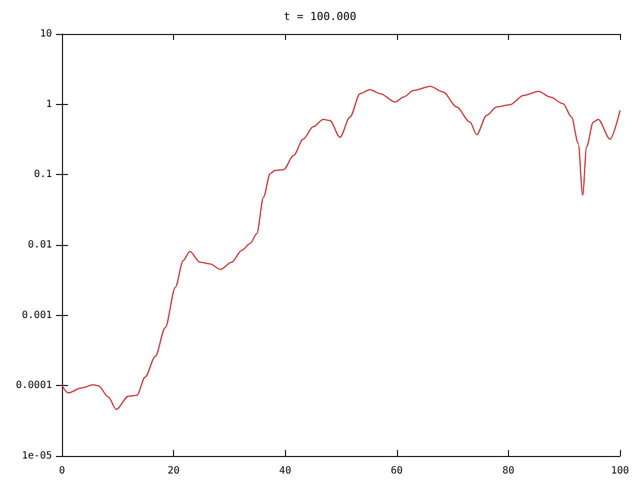 Image resolution: width=640 pixels, height=480 pixels. Describe the element at coordinates (320, 16) in the screenshot. I see `chart-title: t = 100.000` at that location.